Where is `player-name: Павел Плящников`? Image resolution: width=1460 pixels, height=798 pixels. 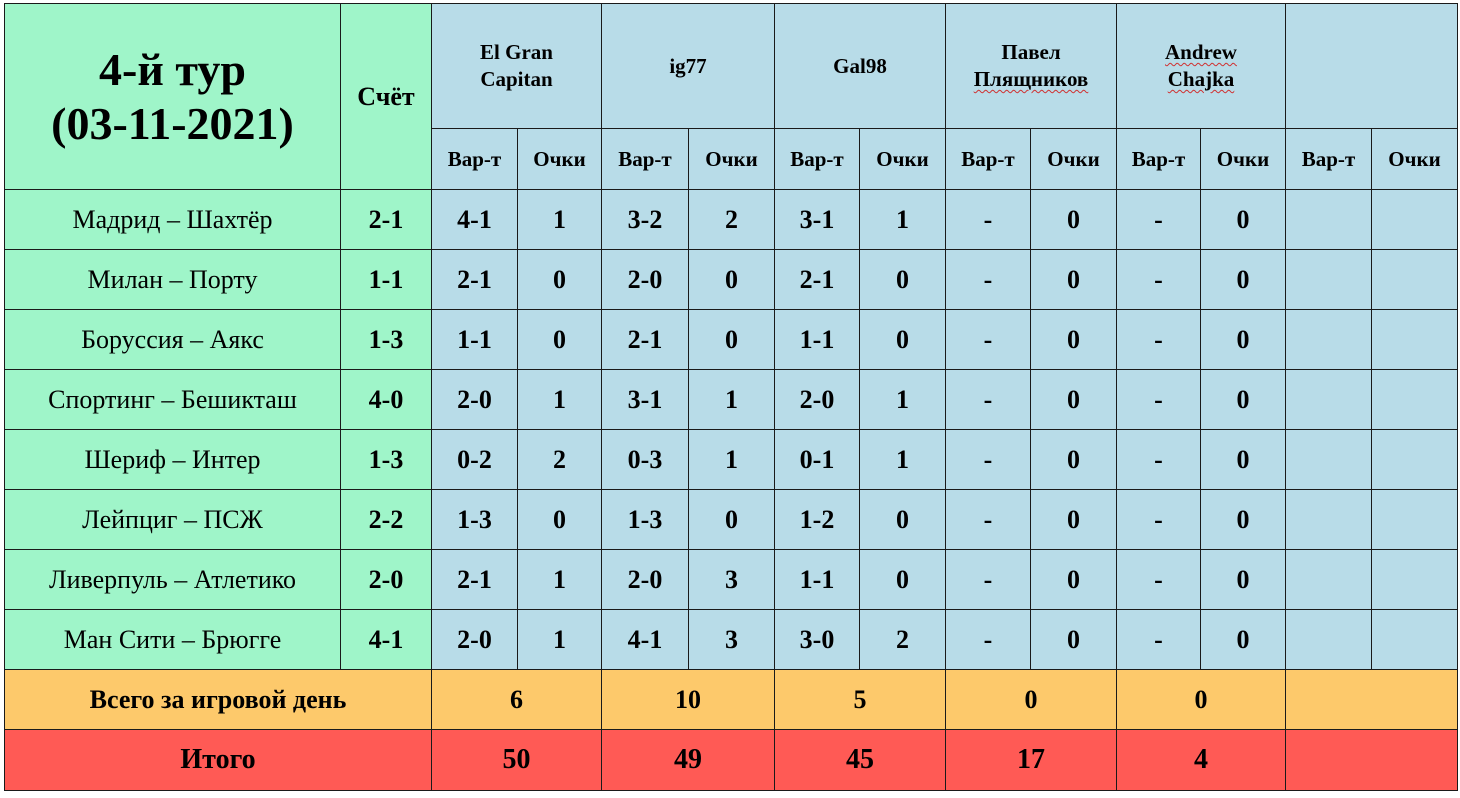 player-name: Павел Плящников is located at coordinates (1031, 66).